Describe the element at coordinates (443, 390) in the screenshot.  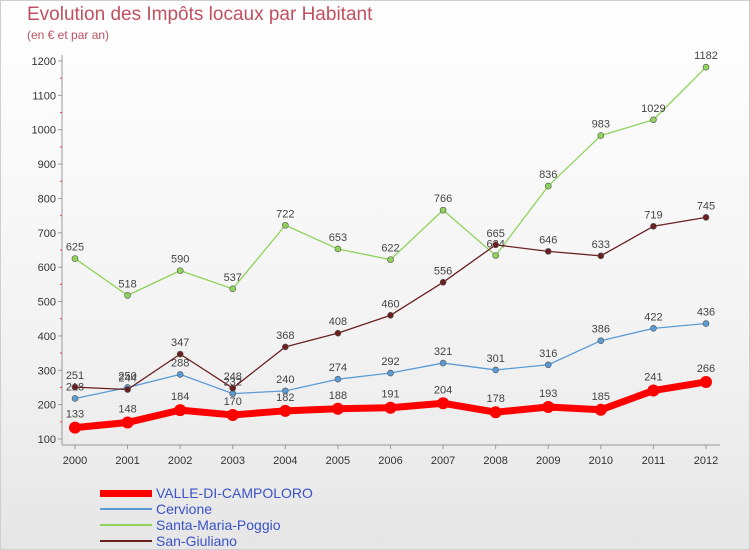
I see `data-label: 204` at that location.